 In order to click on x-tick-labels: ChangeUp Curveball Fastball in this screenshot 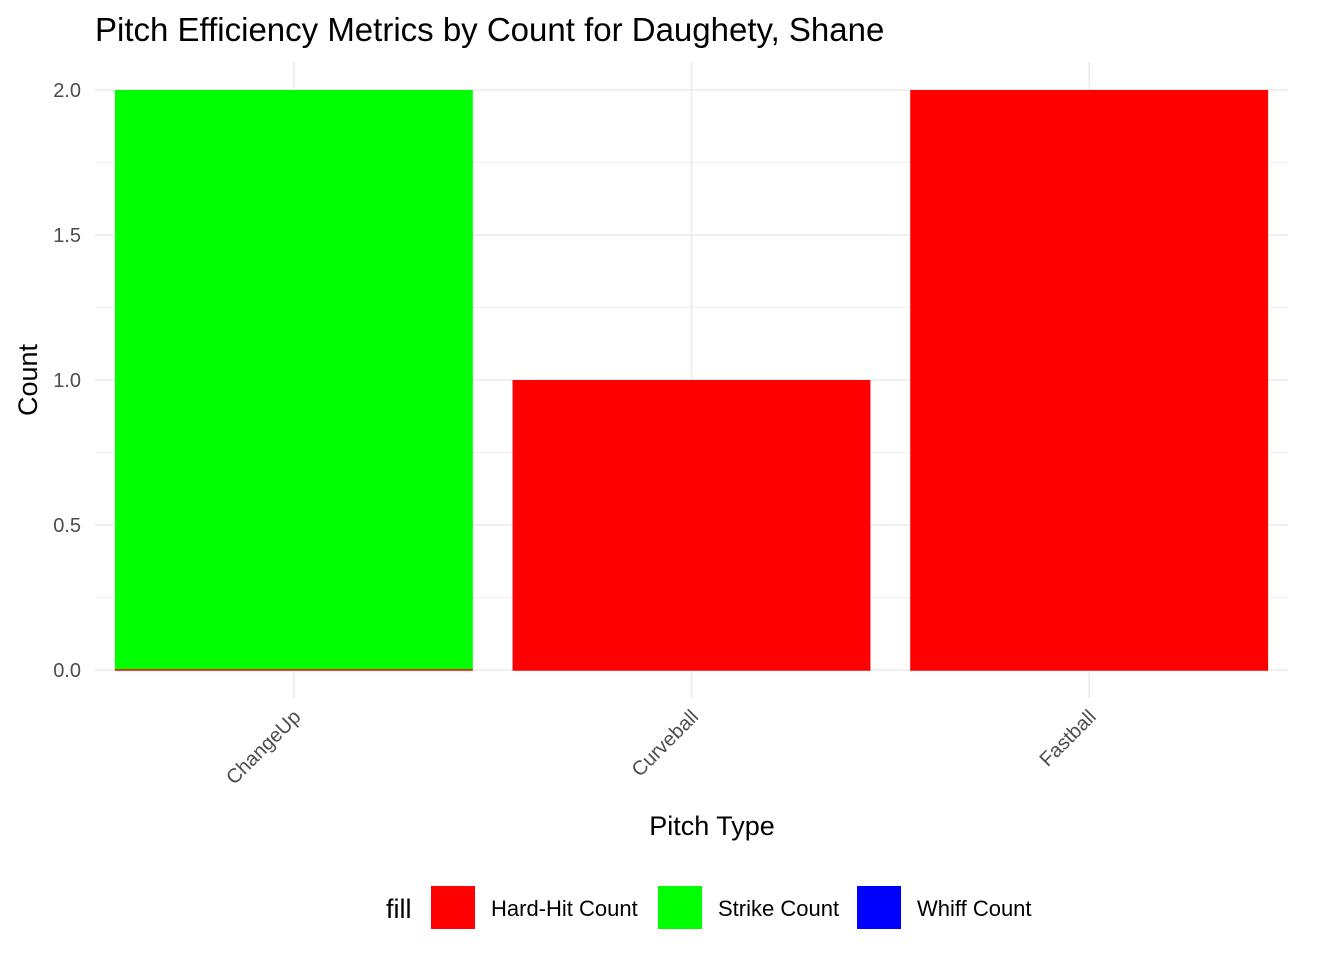, I will do `click(661, 747)`.